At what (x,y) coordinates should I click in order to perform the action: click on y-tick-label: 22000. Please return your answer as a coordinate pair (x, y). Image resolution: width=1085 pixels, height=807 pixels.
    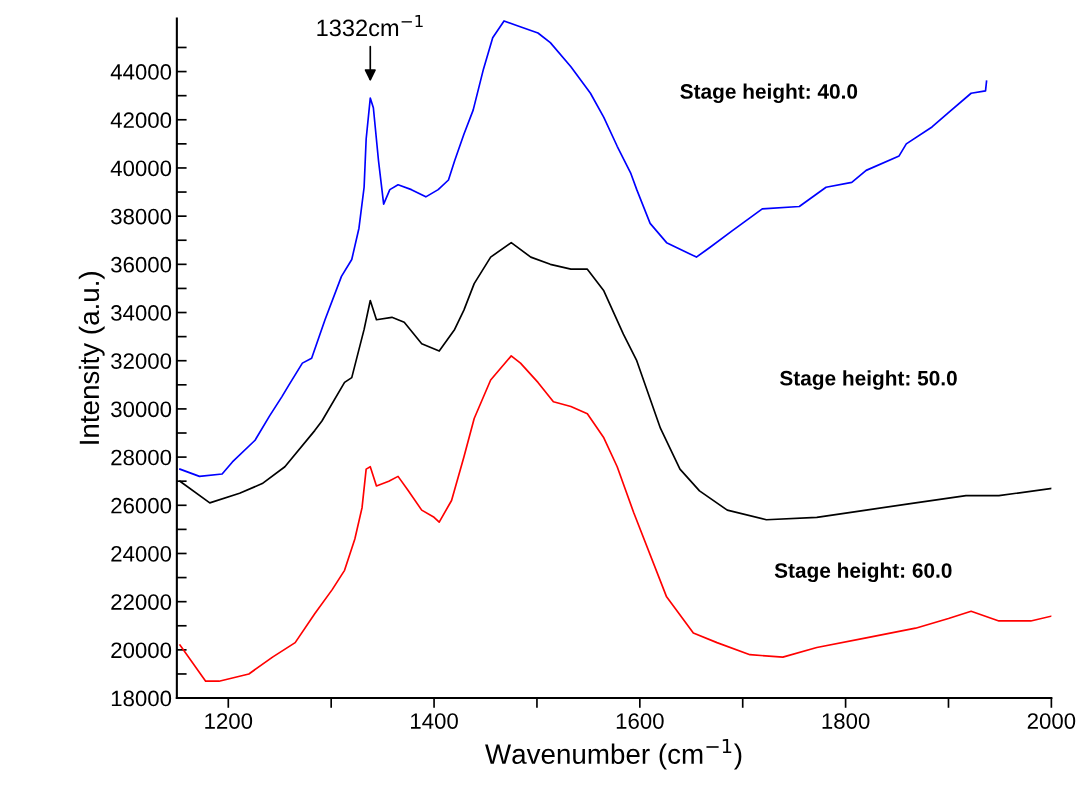
    Looking at the image, I should click on (141, 602).